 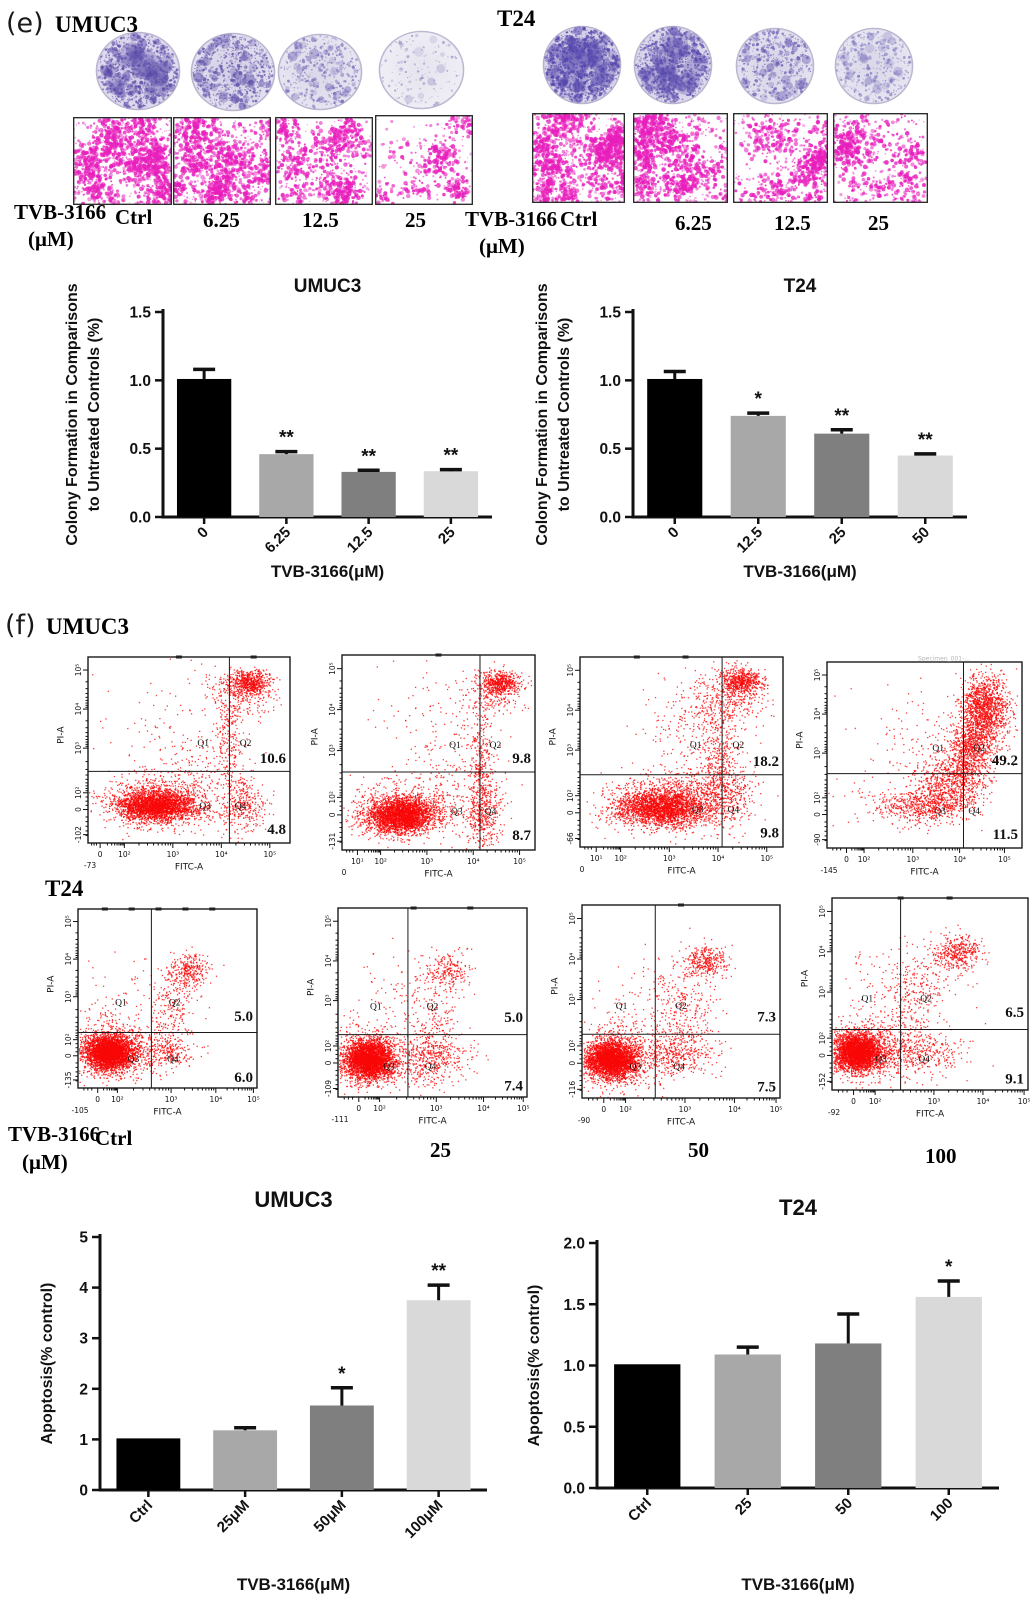 What do you see at coordinates (942, 1510) in the screenshot?
I see `svg-text: 100` at bounding box center [942, 1510].